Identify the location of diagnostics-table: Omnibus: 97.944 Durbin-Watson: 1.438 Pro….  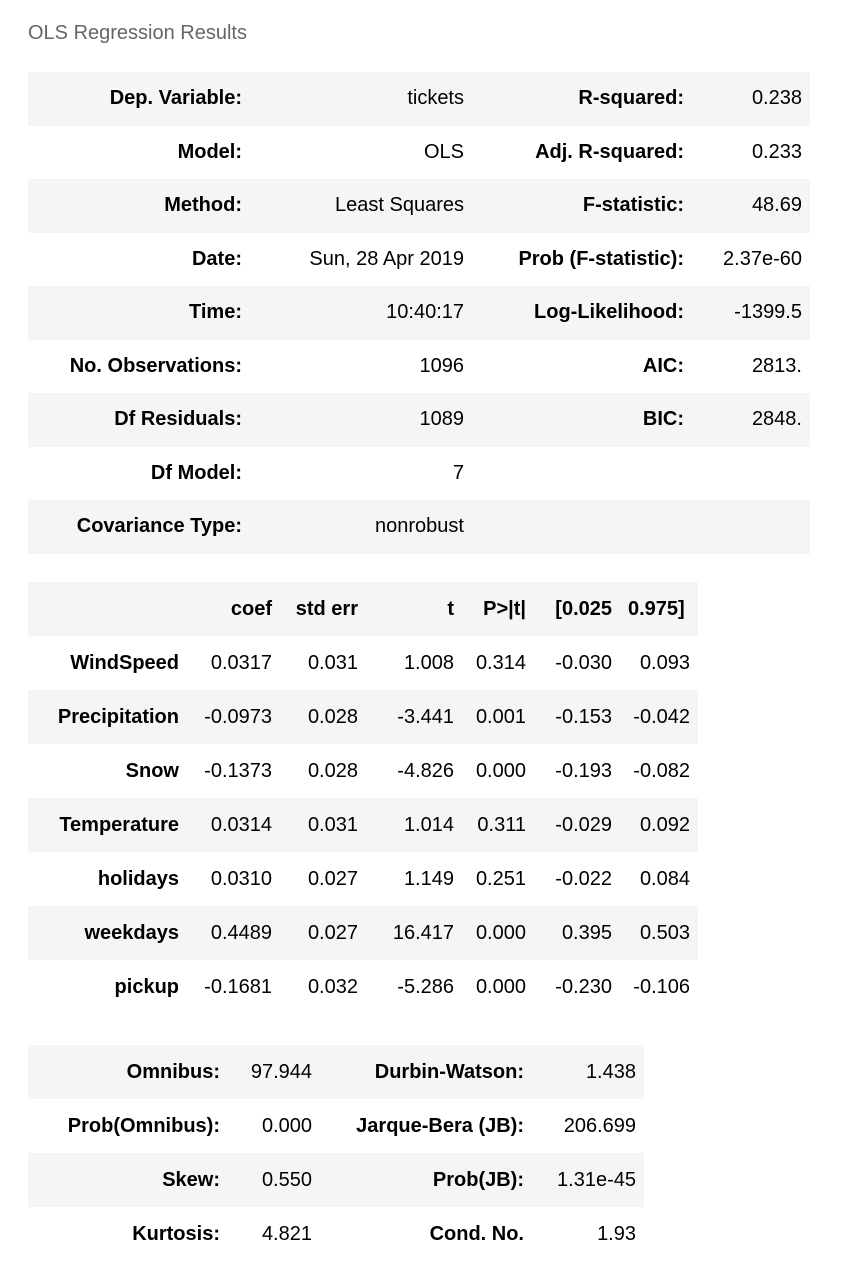
(336, 1153).